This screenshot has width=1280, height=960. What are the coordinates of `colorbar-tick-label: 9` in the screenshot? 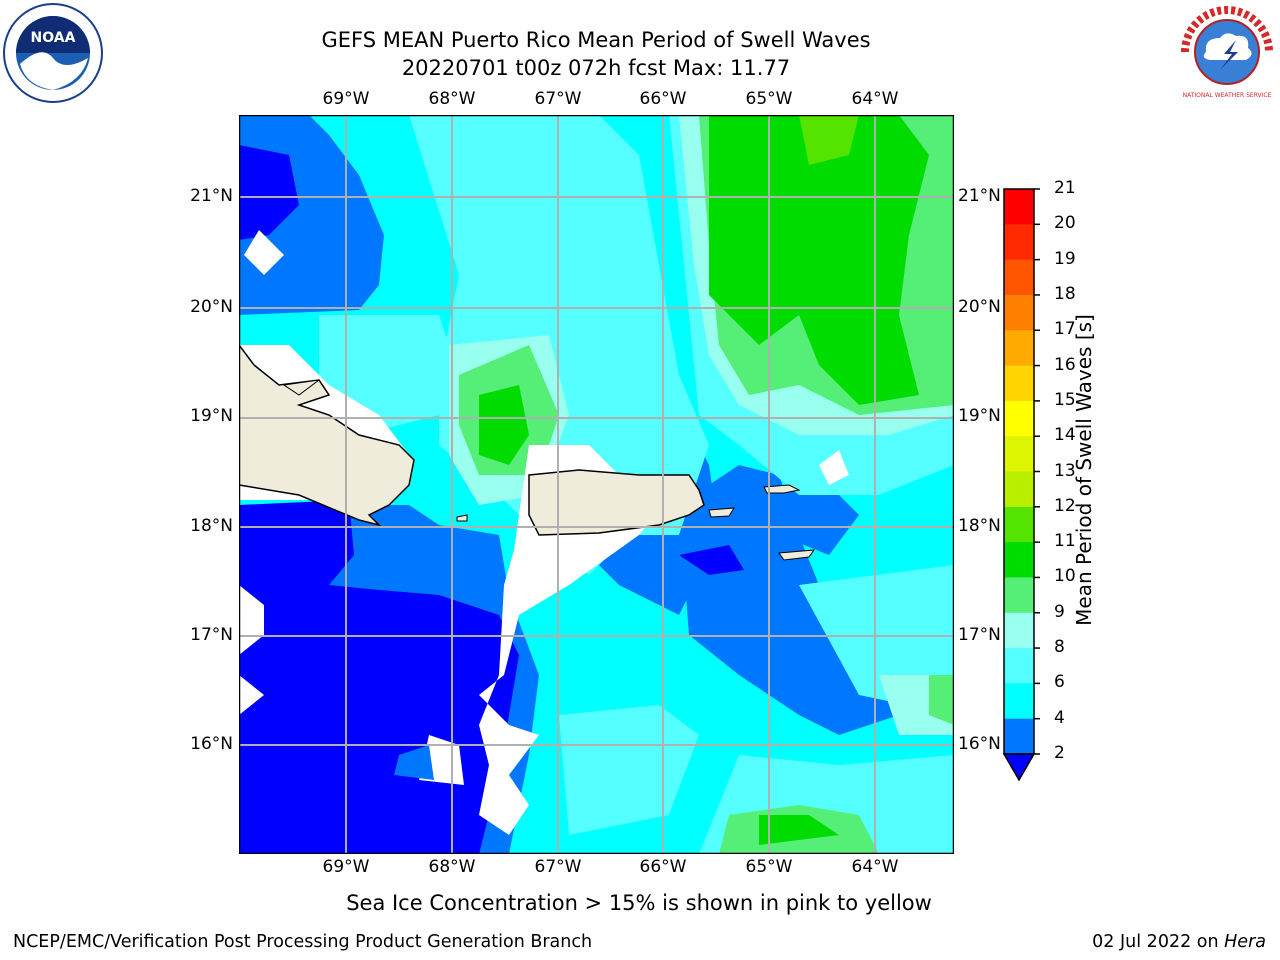 It's located at (1059, 611).